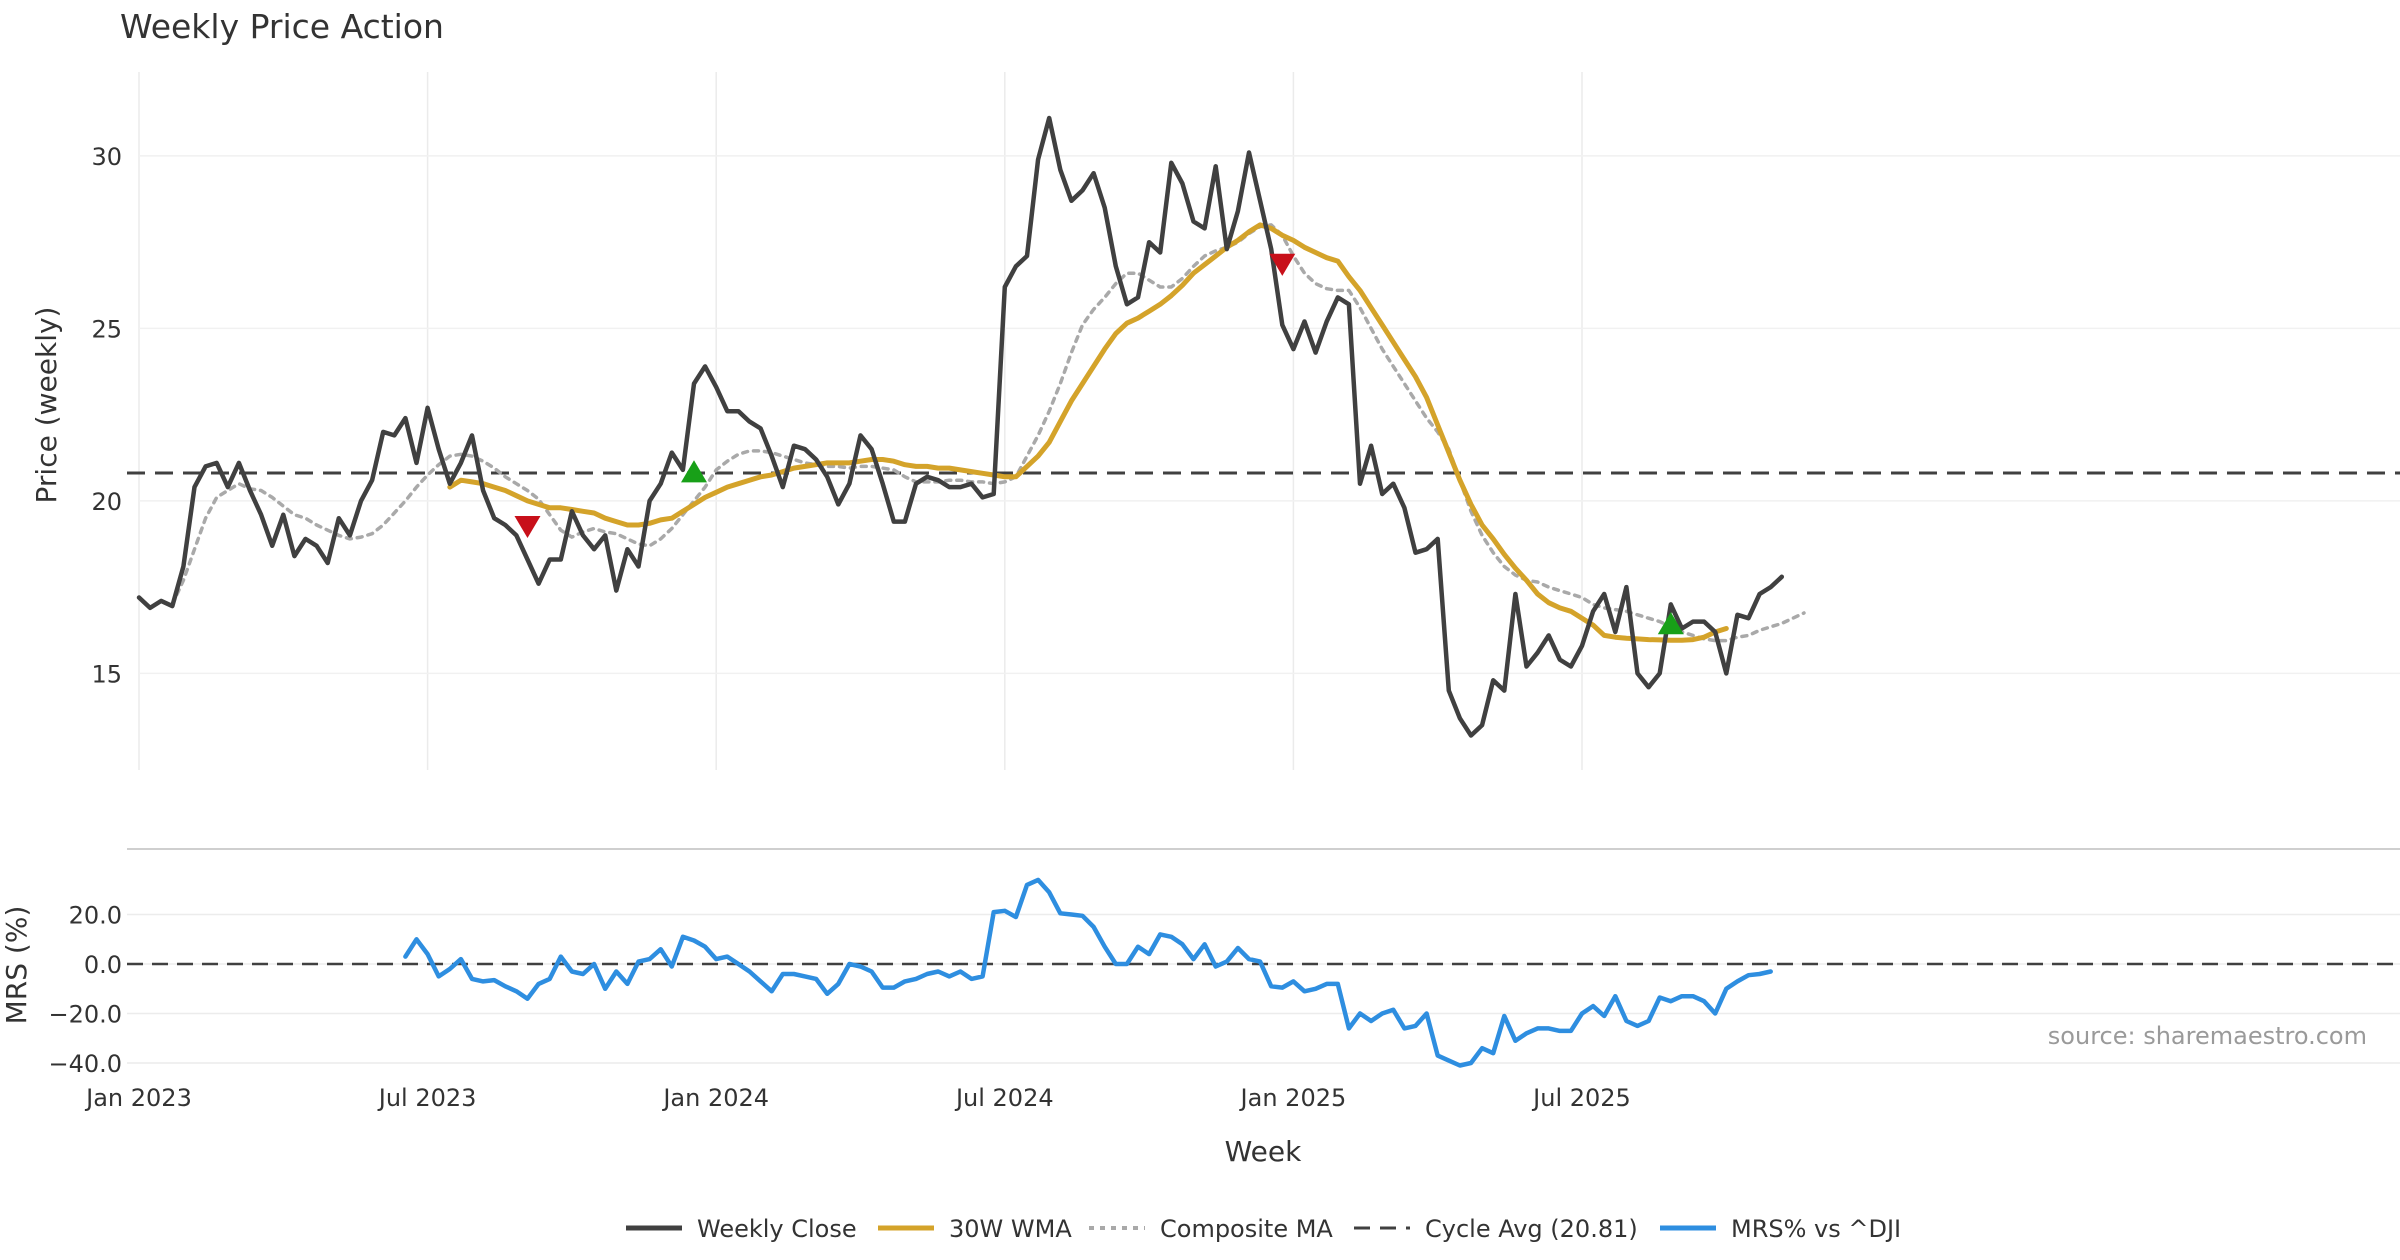 The height and width of the screenshot is (1260, 2400). What do you see at coordinates (777, 1229) in the screenshot?
I see `legend-label-weekly-close: Weekly Close` at bounding box center [777, 1229].